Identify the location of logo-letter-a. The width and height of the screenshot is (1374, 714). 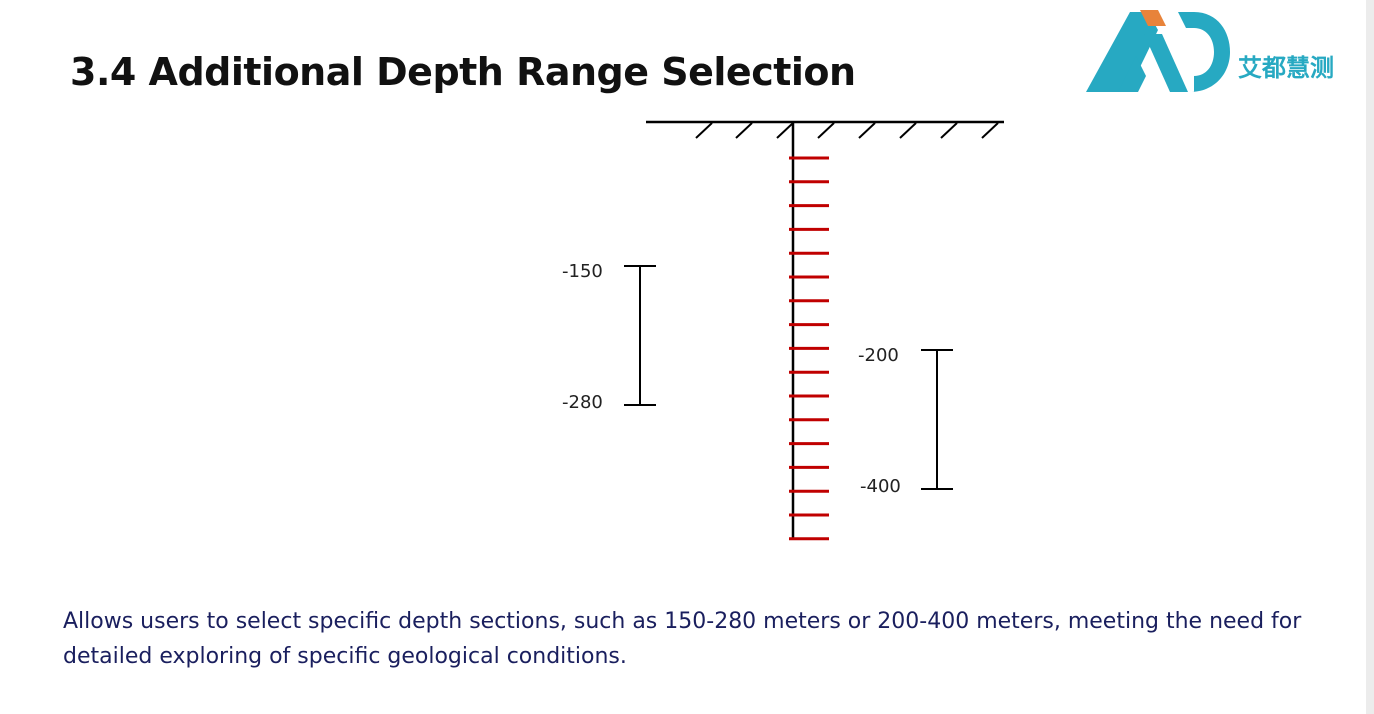
(1122, 52).